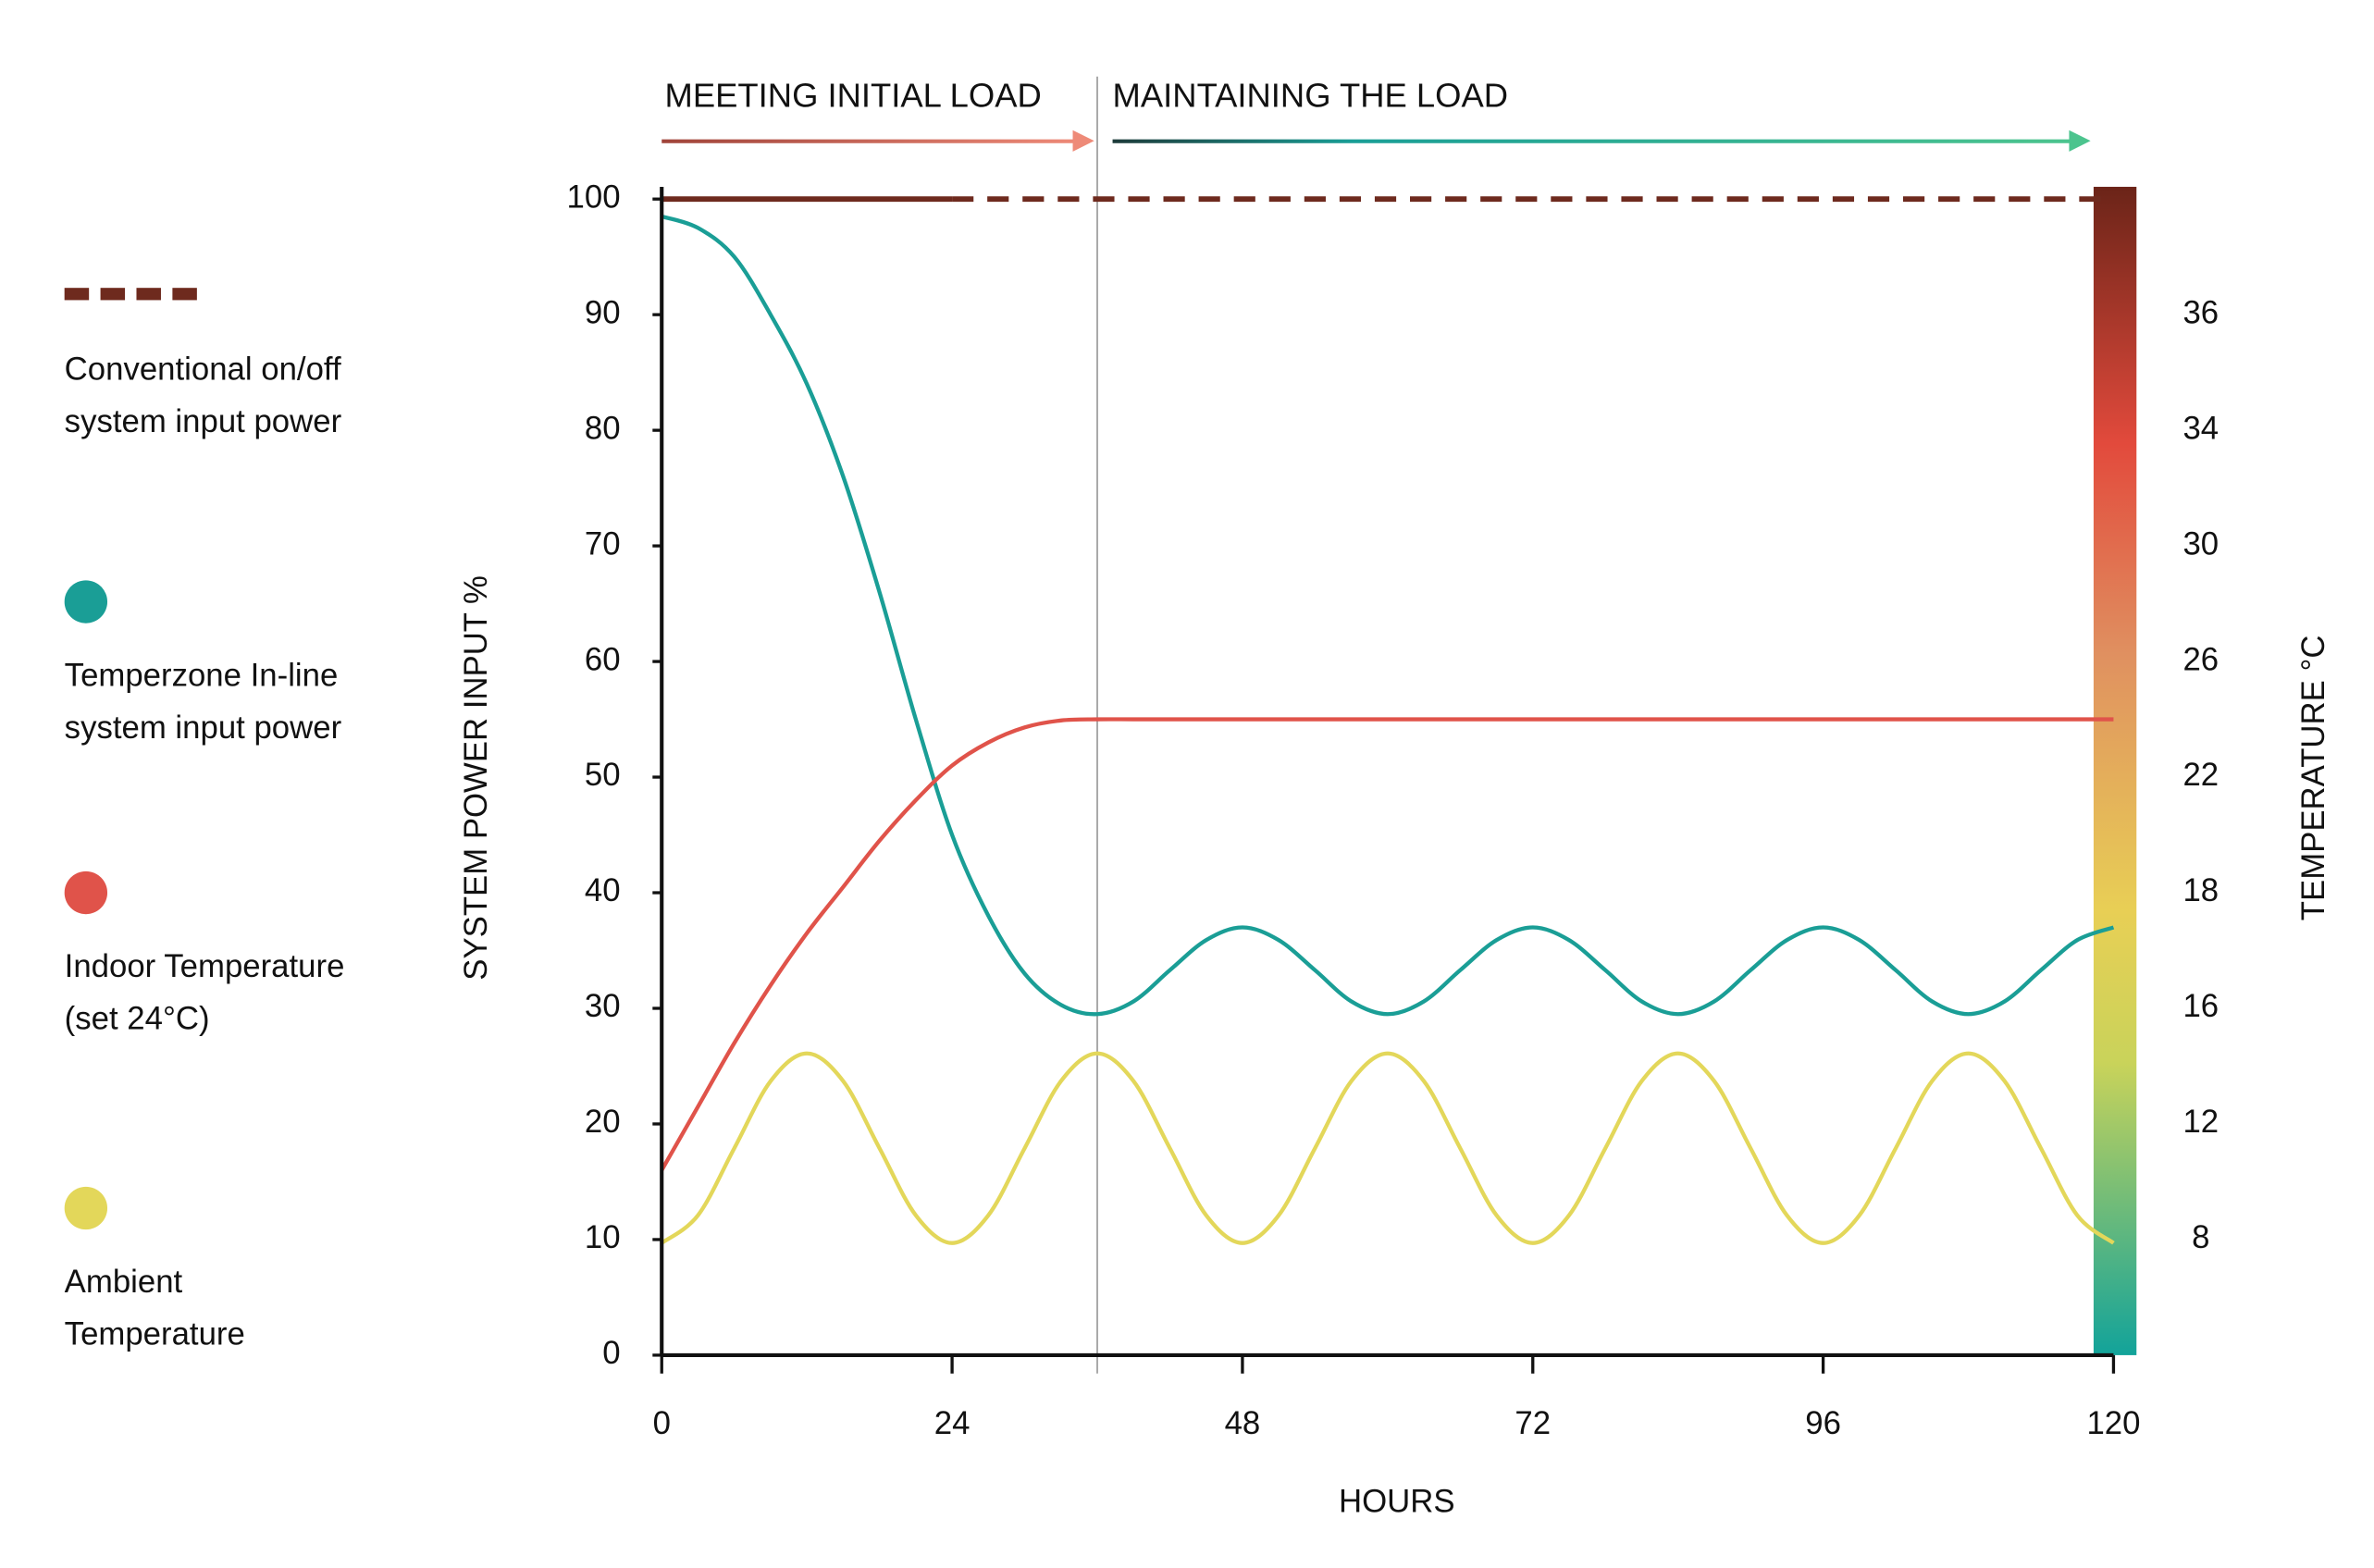  I want to click on x-tick-label: 96, so click(1823, 1423).